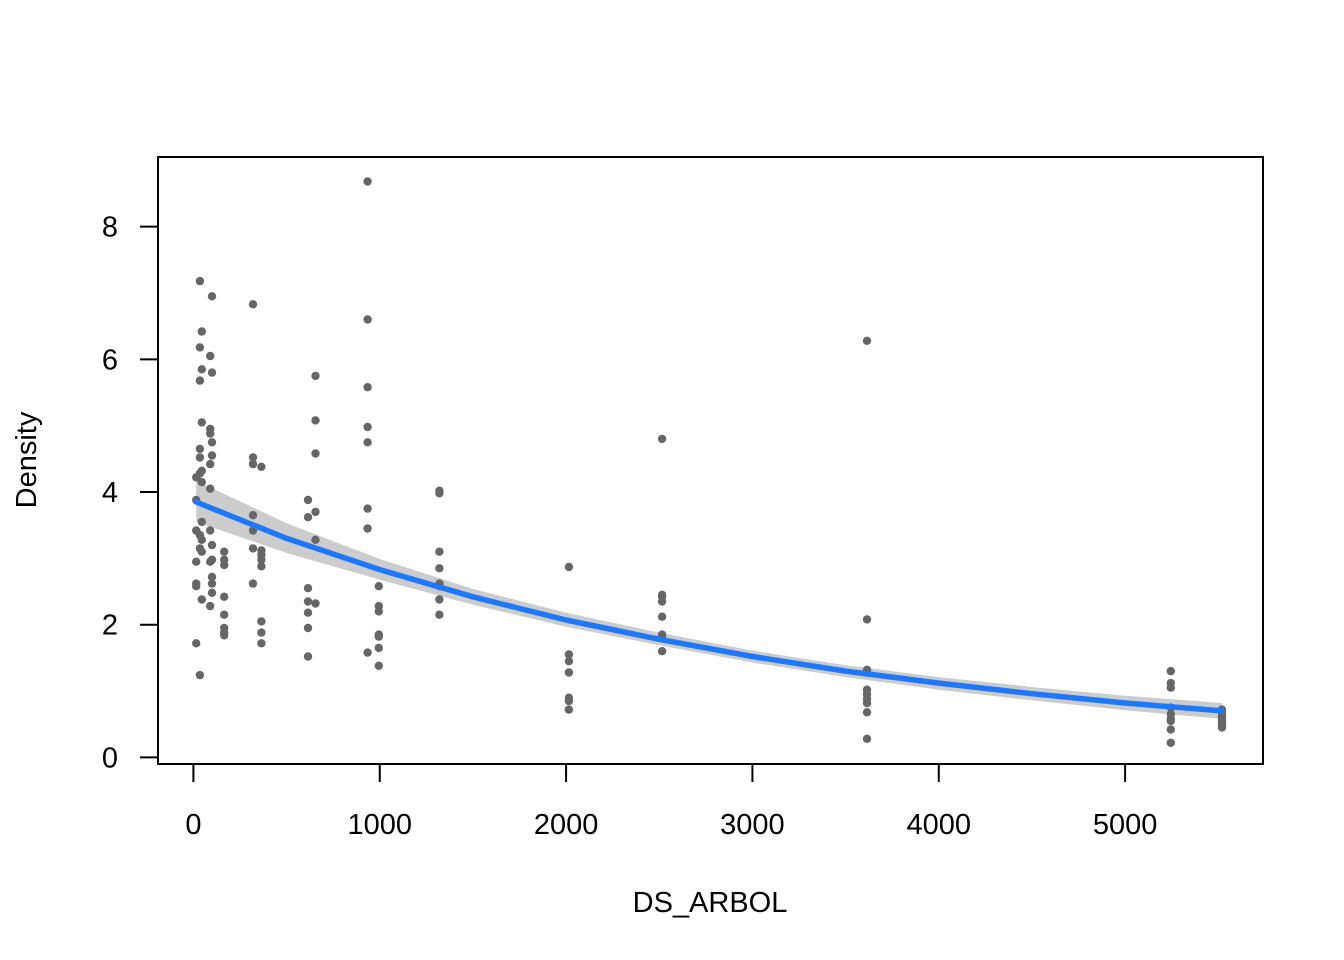  I want to click on x-tick-label: 4000, so click(939, 825).